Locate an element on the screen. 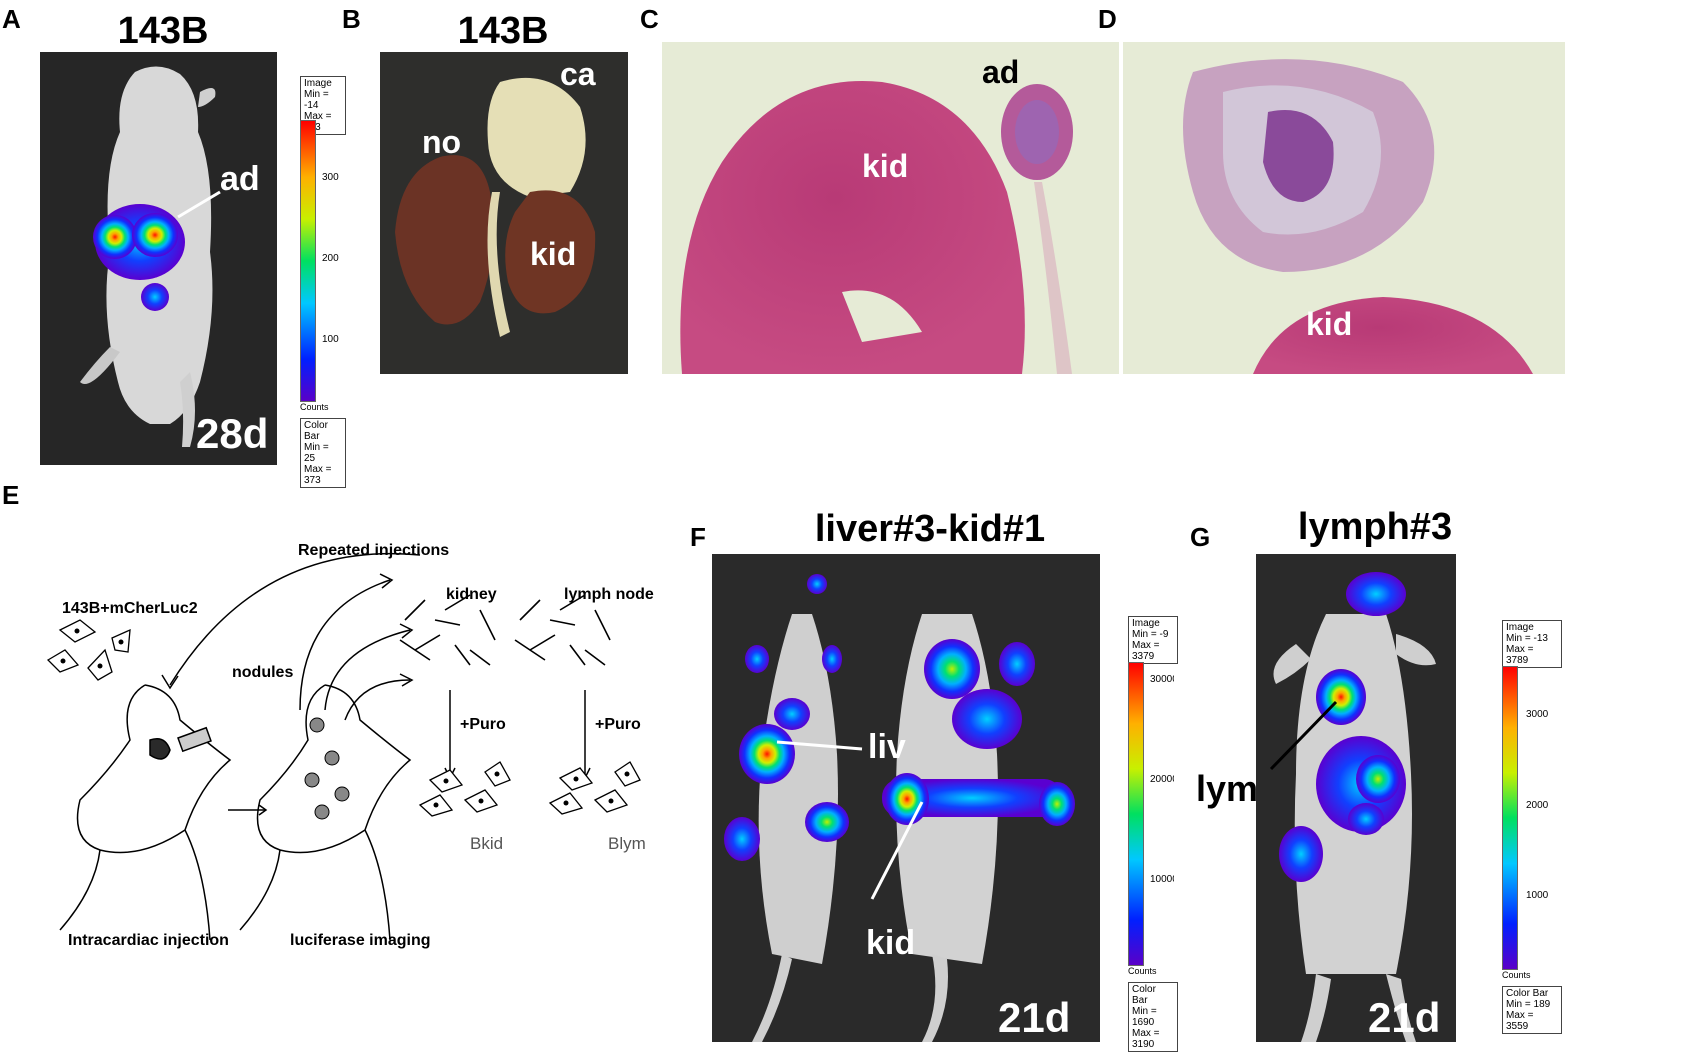  colorbar-a-counts: Counts is located at coordinates (314, 407).